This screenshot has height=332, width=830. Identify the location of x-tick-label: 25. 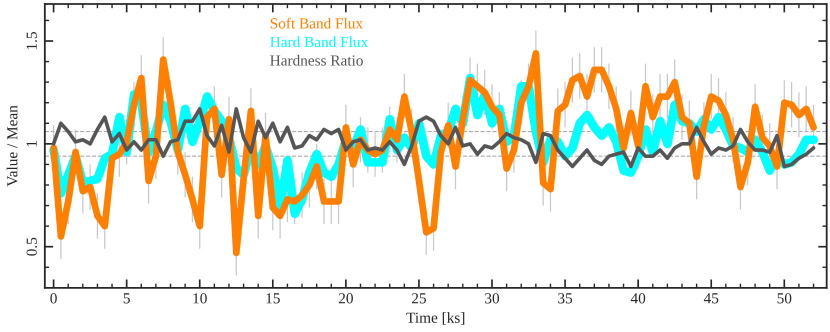
(419, 298).